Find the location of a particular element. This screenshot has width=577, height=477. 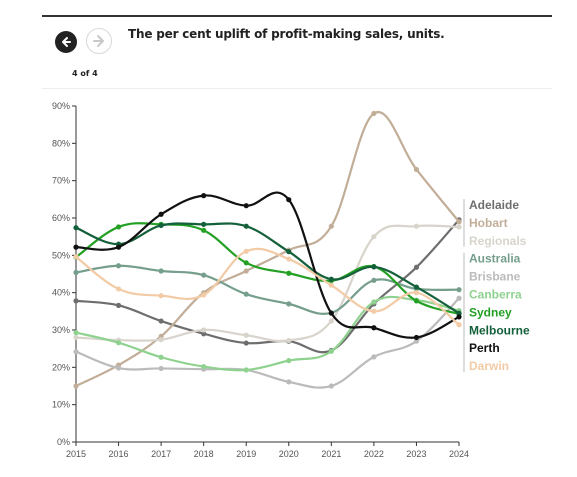

legend-label-hobart: Hobart is located at coordinates (488, 223).